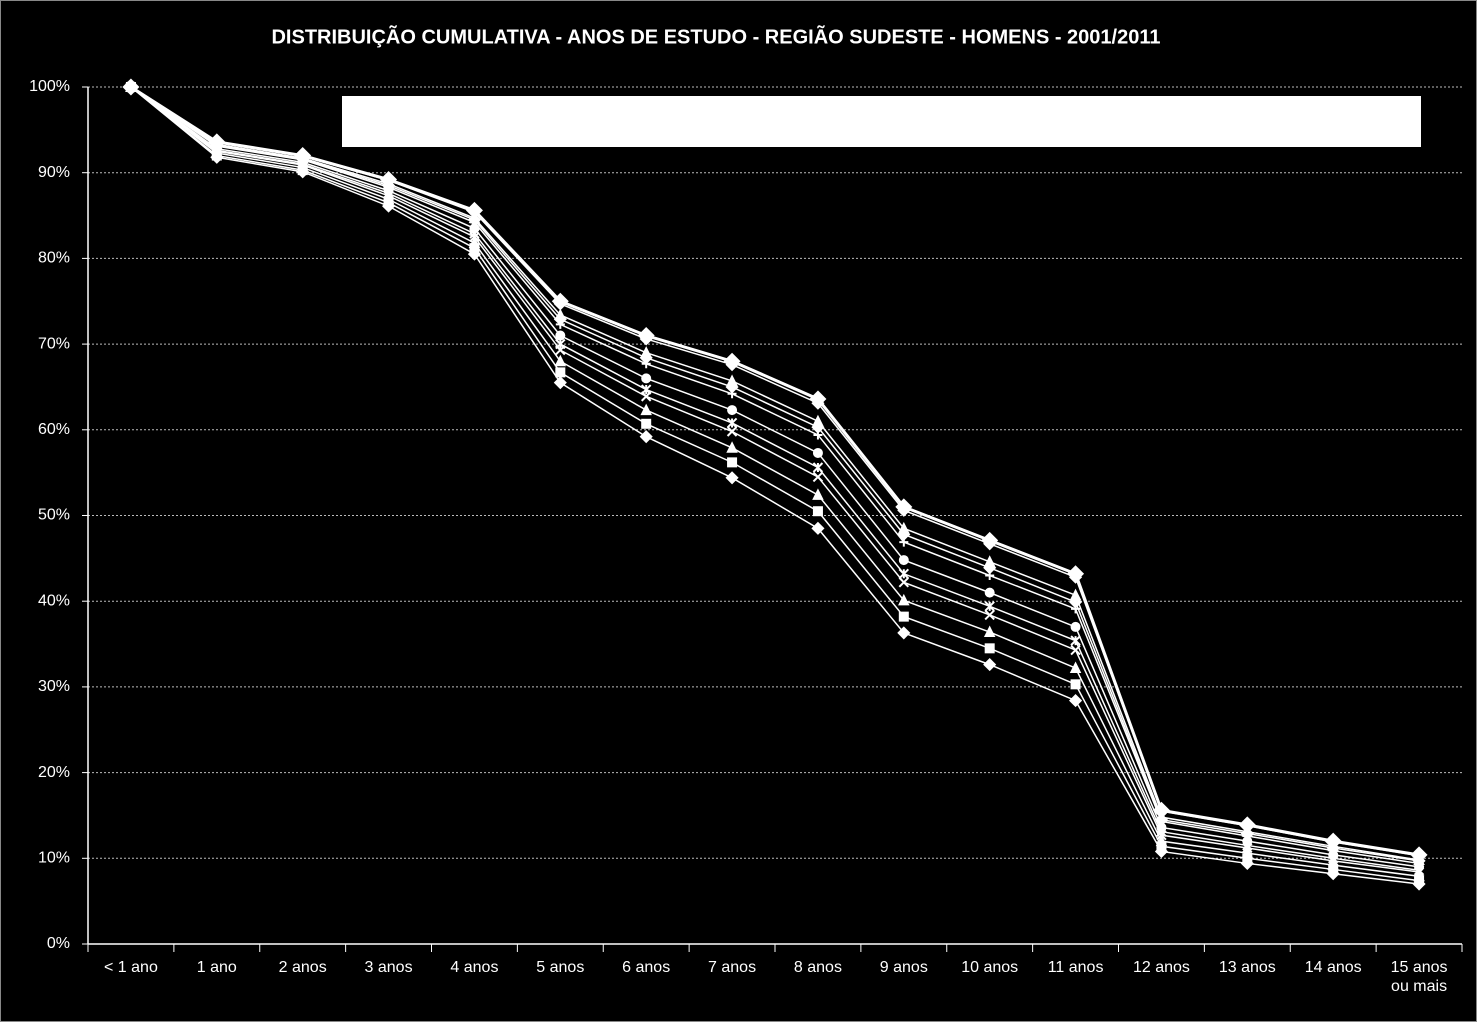  Describe the element at coordinates (54, 343) in the screenshot. I see `y-tick-label: 70%` at that location.